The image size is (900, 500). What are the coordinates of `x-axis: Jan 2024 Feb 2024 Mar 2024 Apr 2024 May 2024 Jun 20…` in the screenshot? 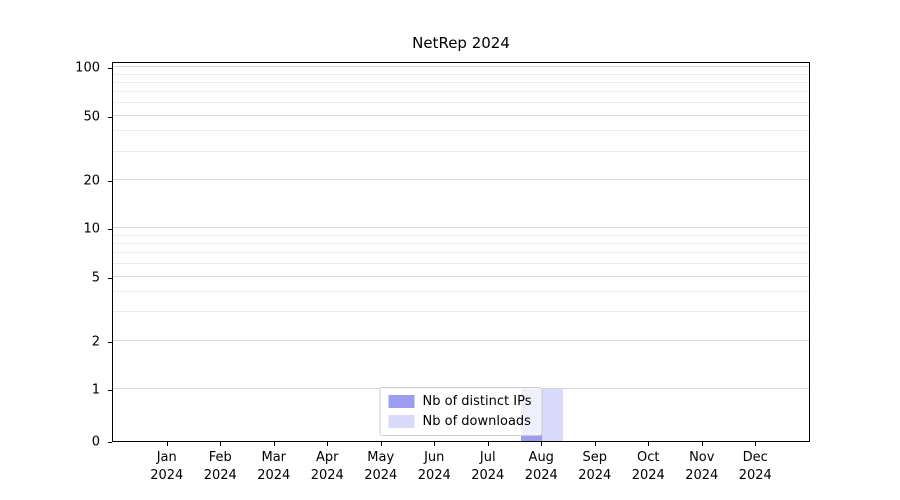 It's located at (461, 465).